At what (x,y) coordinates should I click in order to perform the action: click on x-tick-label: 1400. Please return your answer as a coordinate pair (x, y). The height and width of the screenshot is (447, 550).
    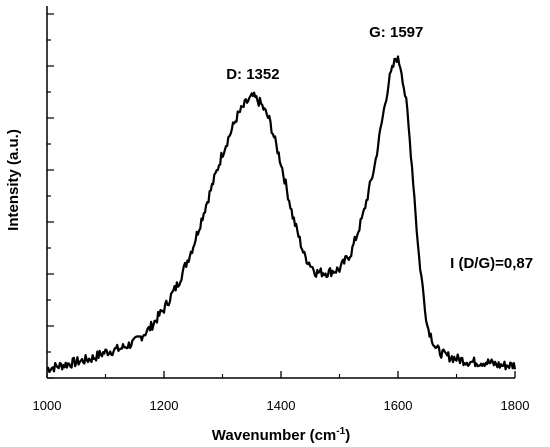
    Looking at the image, I should click on (281, 405).